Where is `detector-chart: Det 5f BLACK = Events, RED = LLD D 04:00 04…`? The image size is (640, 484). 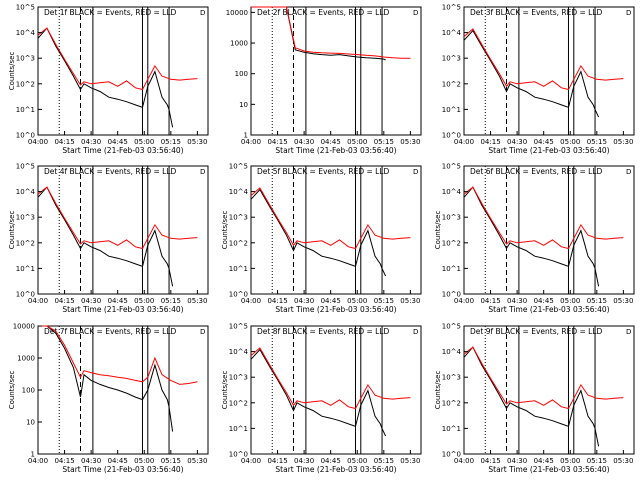 detector-chart: Det 5f BLACK = Events, RED = LLD D 04:00 04… is located at coordinates (321, 238).